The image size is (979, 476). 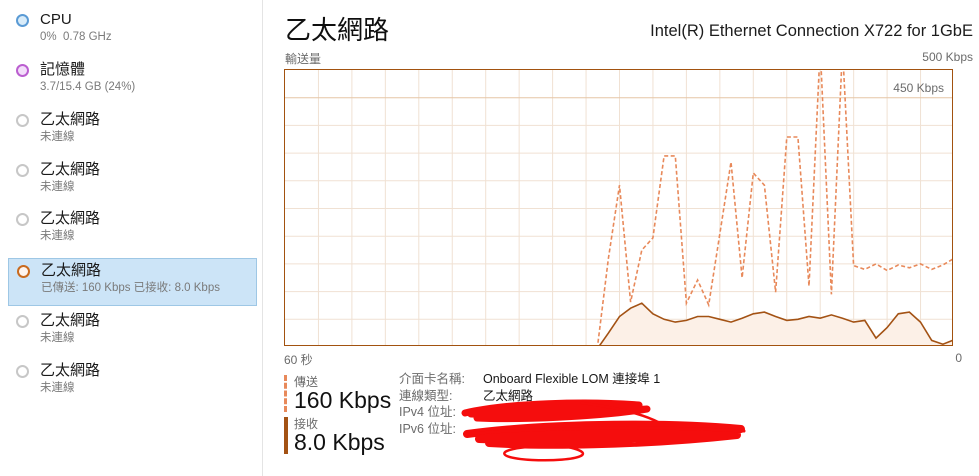 I want to click on receive-legend-solid-line-icon, so click(x=286, y=435).